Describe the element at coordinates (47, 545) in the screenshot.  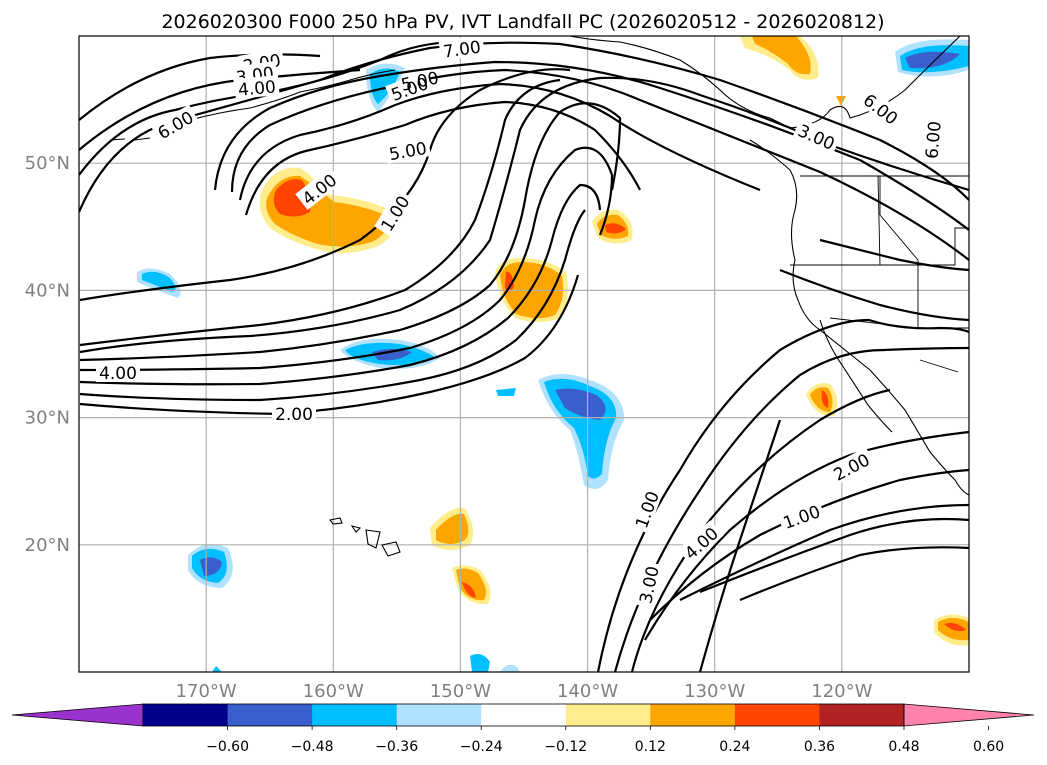
I see `lat-tick-label: 20°N` at that location.